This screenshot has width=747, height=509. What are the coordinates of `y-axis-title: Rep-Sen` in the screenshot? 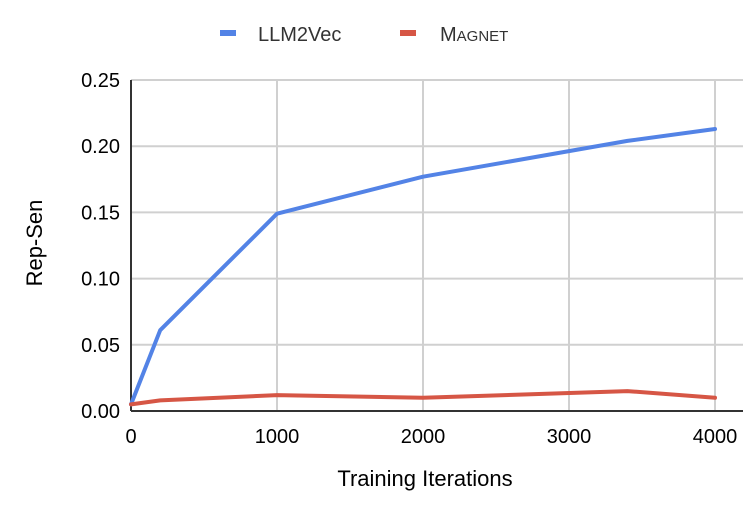 It's located at (34, 243).